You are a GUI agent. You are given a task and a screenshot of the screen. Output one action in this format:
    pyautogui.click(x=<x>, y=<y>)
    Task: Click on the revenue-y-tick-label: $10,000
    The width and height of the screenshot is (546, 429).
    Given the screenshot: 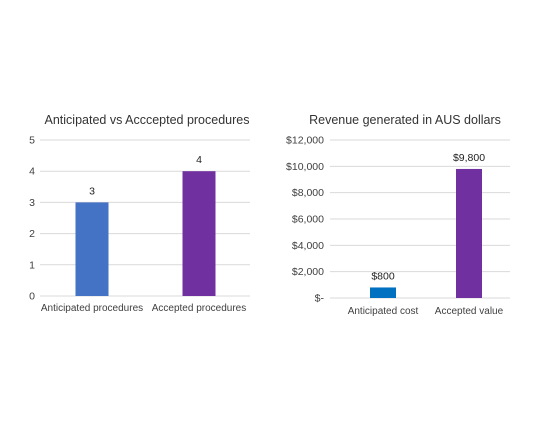 What is the action you would take?
    pyautogui.click(x=305, y=167)
    